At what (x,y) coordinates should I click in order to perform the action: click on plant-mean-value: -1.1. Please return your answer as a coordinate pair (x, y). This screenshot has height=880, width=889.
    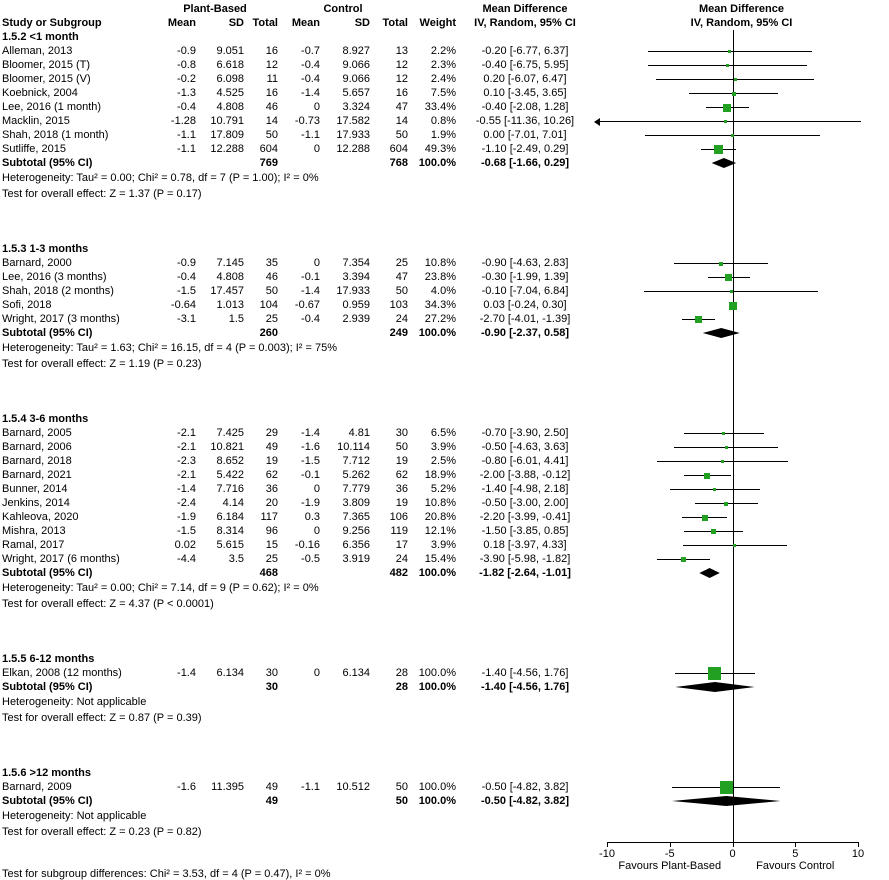
    Looking at the image, I should click on (186, 149).